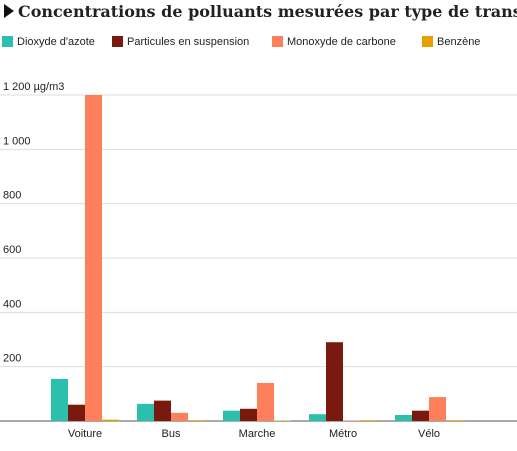  Describe the element at coordinates (341, 42) in the screenshot. I see `legend-label: Monoxyde de carbone` at that location.